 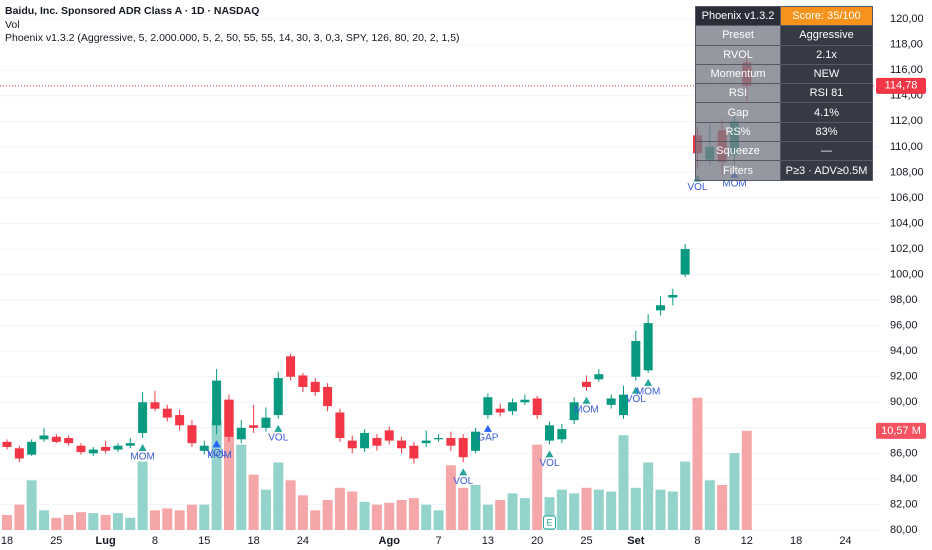 I want to click on y-tick-label: 112,00, so click(x=906, y=121).